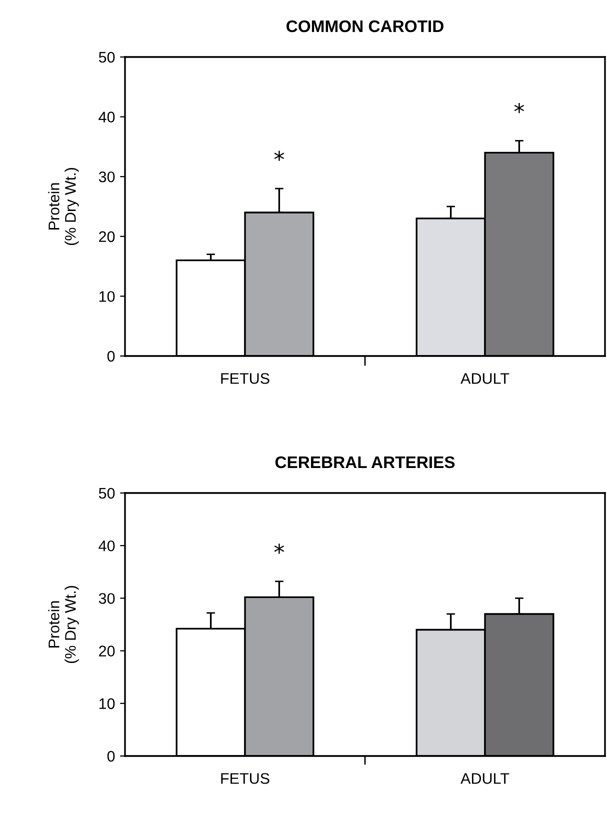 This screenshot has width=607, height=820. I want to click on chart-title: COMMON CAROTID, so click(365, 26).